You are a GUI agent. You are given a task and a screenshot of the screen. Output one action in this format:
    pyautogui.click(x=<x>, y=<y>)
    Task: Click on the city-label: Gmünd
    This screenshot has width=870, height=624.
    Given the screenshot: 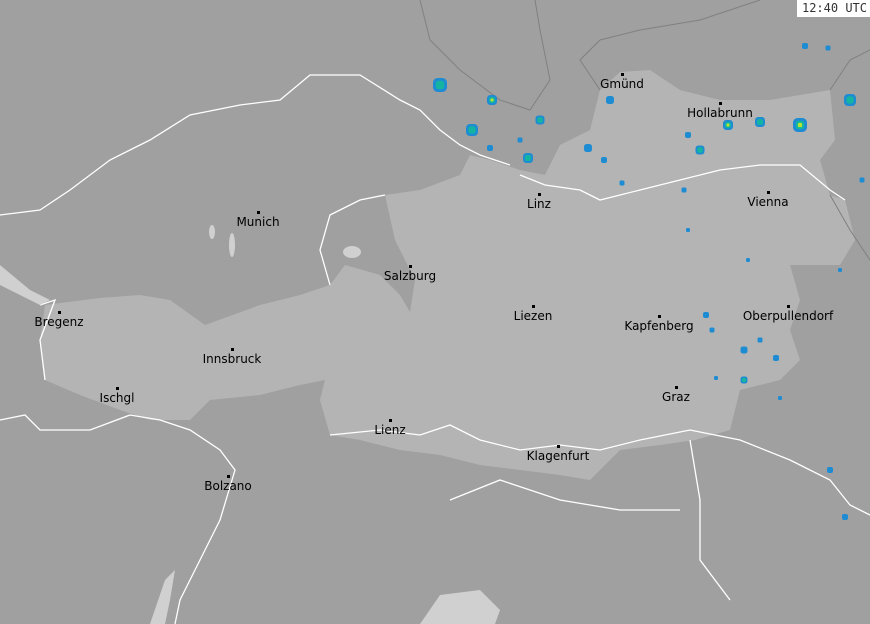 What is the action you would take?
    pyautogui.click(x=622, y=84)
    